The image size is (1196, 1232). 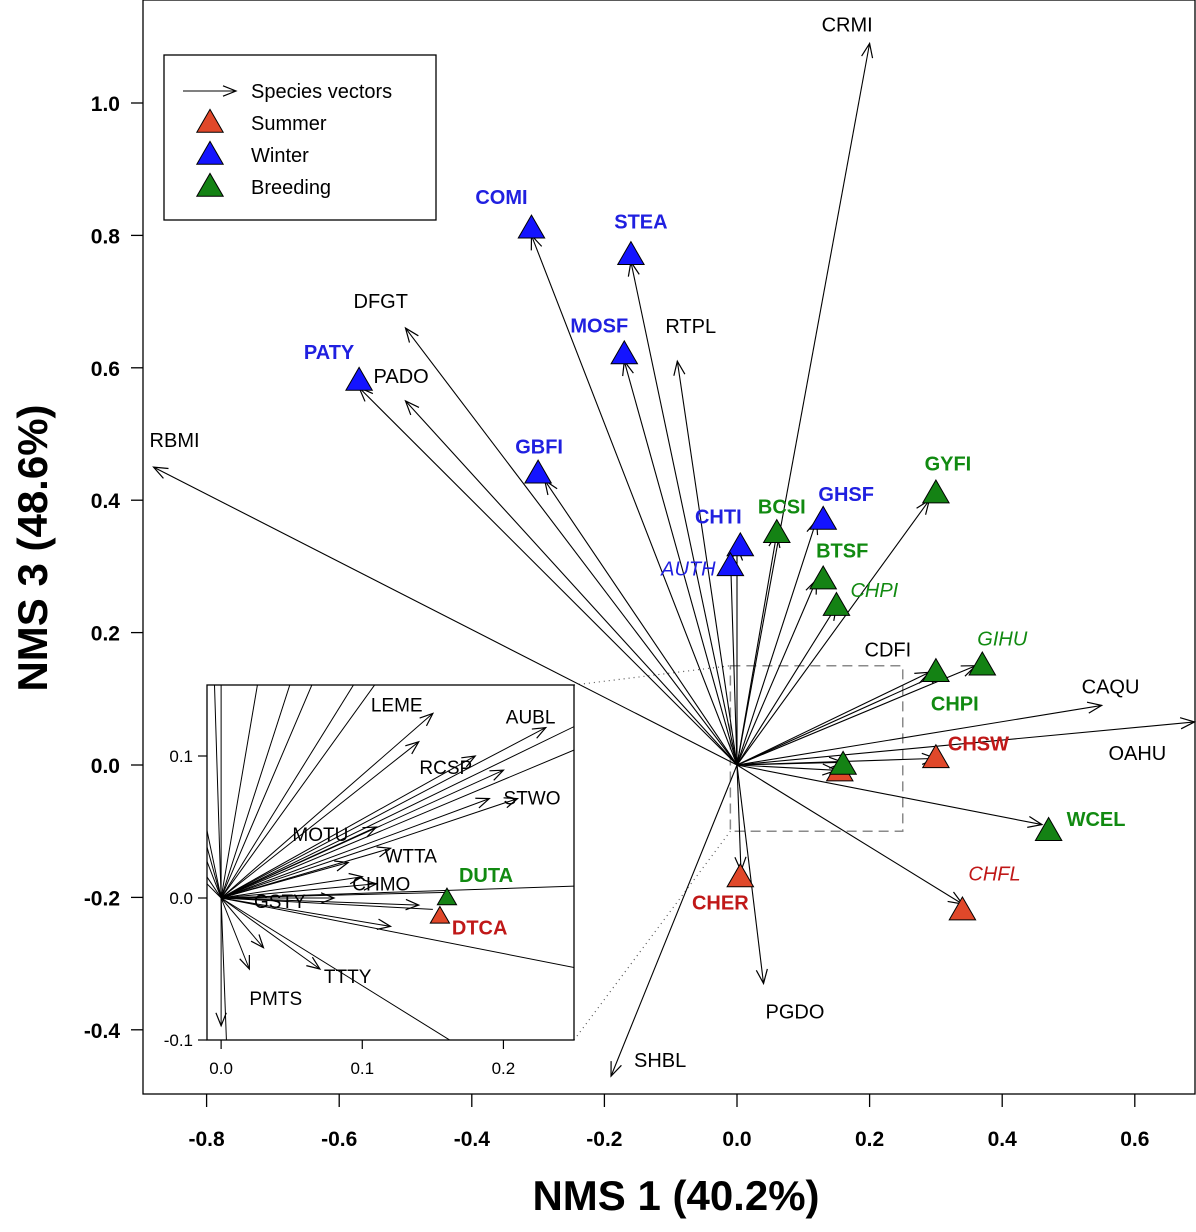 What do you see at coordinates (181, 898) in the screenshot?
I see `inset-y-tick-label-1: 0.0` at bounding box center [181, 898].